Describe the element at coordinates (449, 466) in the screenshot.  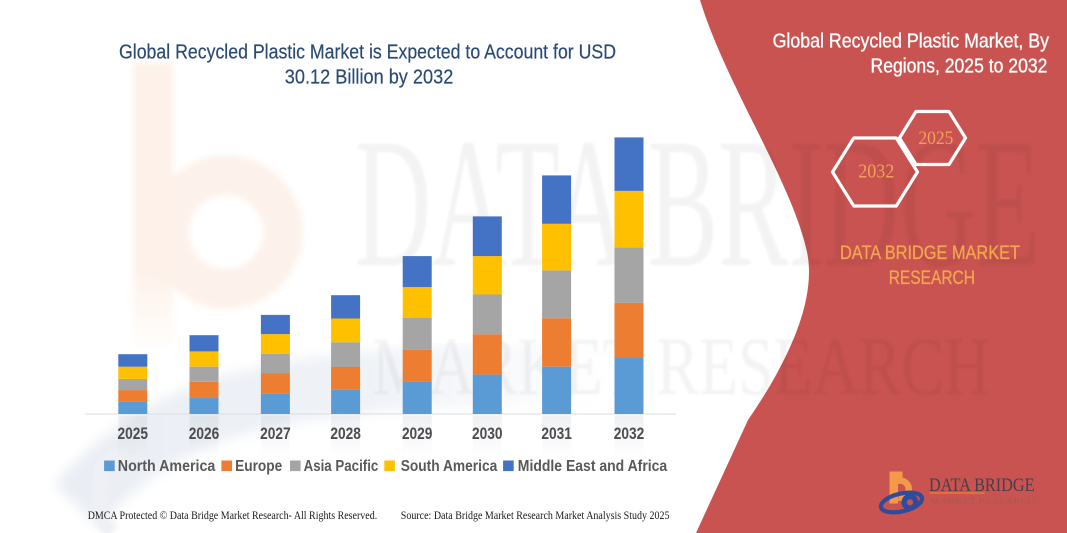
I see `svg-text: South America` at that location.